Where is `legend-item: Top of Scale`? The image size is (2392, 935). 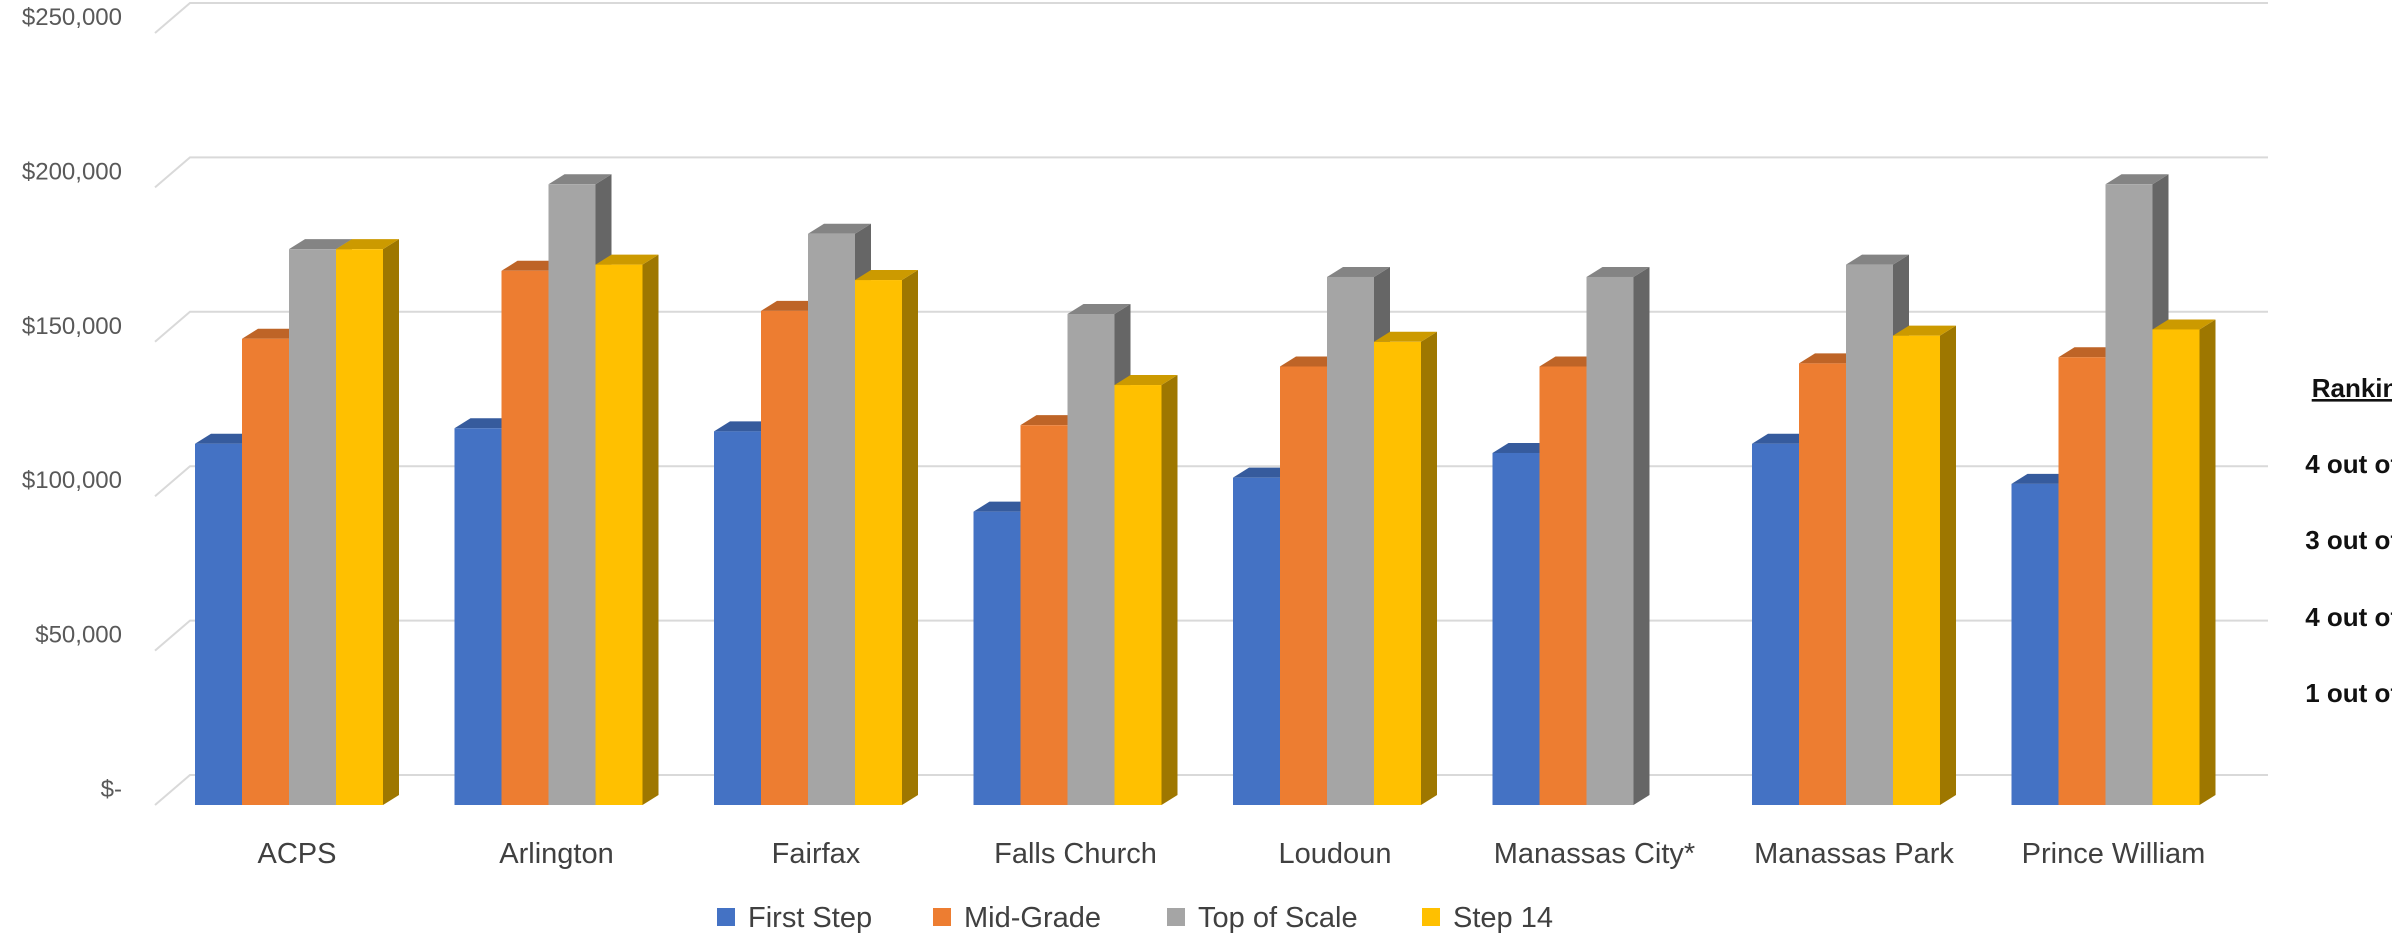
legend-item: Top of Scale is located at coordinates (1262, 918).